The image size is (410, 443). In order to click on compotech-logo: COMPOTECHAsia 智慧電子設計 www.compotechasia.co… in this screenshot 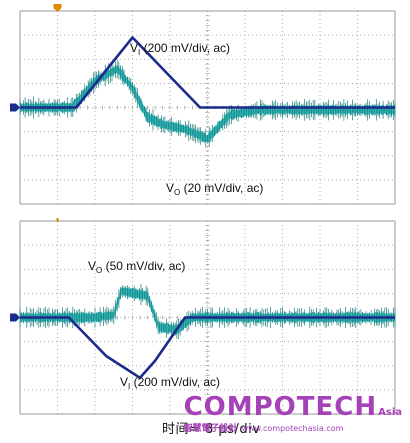, I will do `click(293, 414)`.